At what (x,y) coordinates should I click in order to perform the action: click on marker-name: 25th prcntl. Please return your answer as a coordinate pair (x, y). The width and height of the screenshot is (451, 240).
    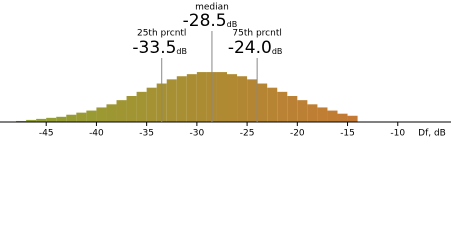
    Looking at the image, I should click on (161, 34).